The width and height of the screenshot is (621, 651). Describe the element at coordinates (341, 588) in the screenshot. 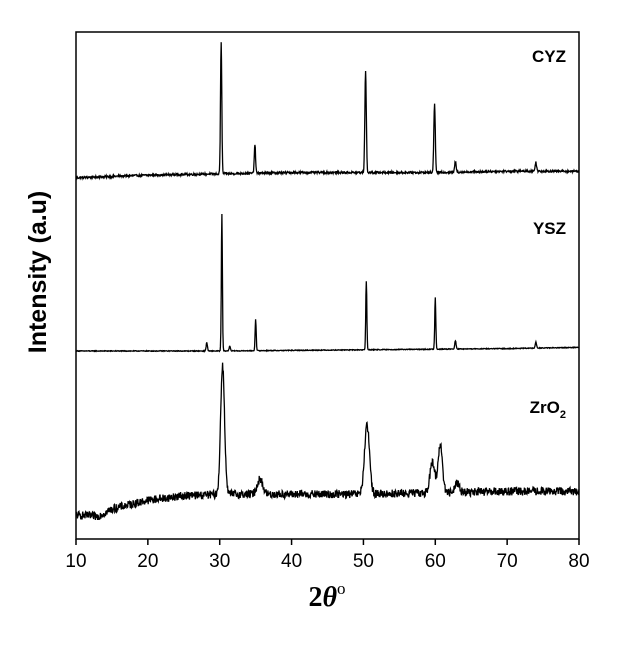

I see `x-axis-label-degree: o` at that location.